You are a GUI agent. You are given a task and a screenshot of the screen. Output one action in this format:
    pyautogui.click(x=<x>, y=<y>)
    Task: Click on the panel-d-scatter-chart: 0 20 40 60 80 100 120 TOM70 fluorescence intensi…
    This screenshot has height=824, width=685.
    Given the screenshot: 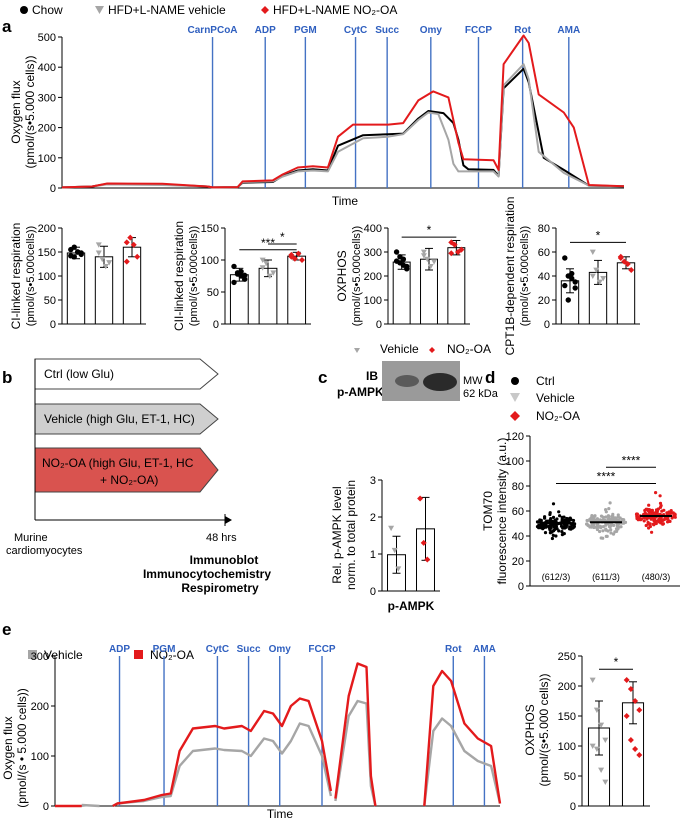 What is the action you would take?
    pyautogui.click(x=580, y=512)
    